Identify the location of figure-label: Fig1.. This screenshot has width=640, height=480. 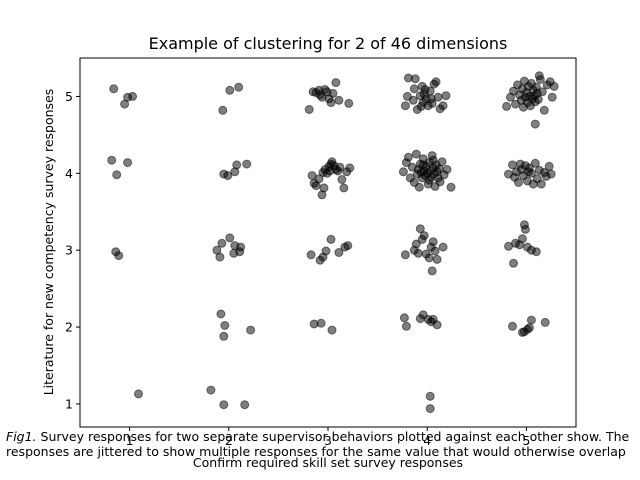
(21, 436).